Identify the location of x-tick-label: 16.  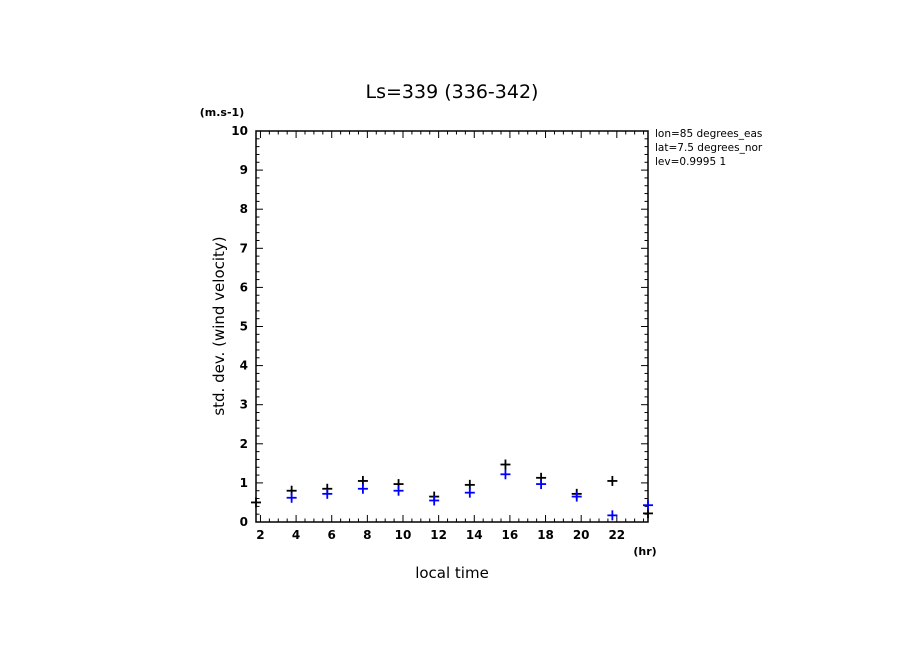
(510, 535).